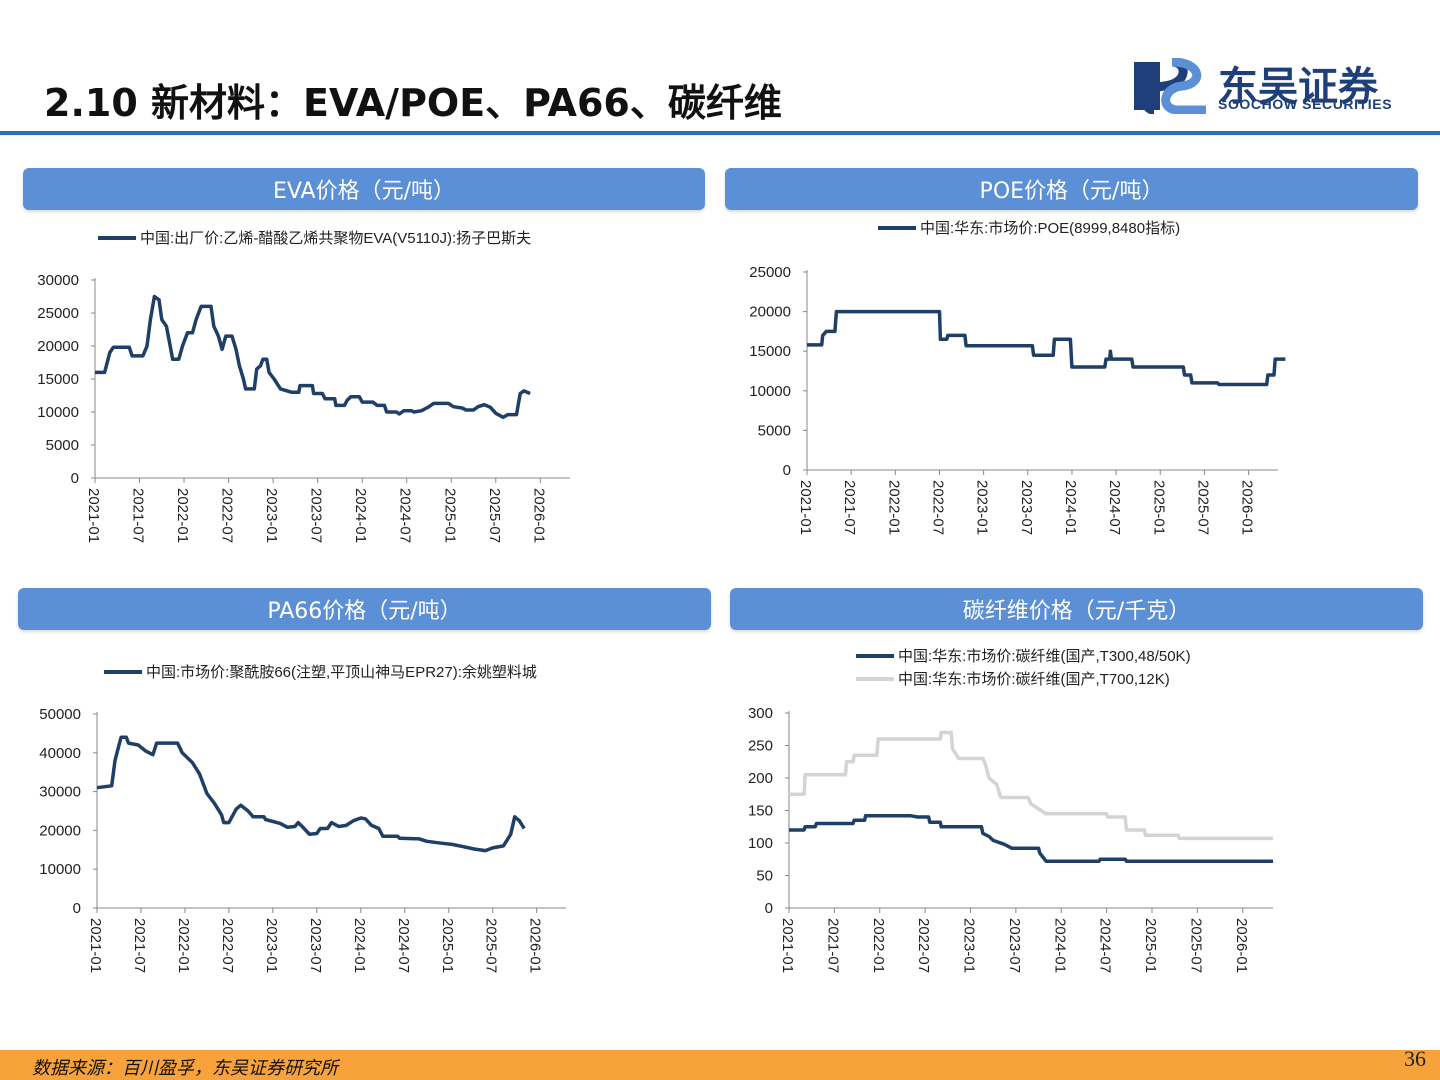 This screenshot has height=1080, width=1440. I want to click on data-source-note: 数据来源：百川盈孚，东吴证券研究所, so click(185, 1068).